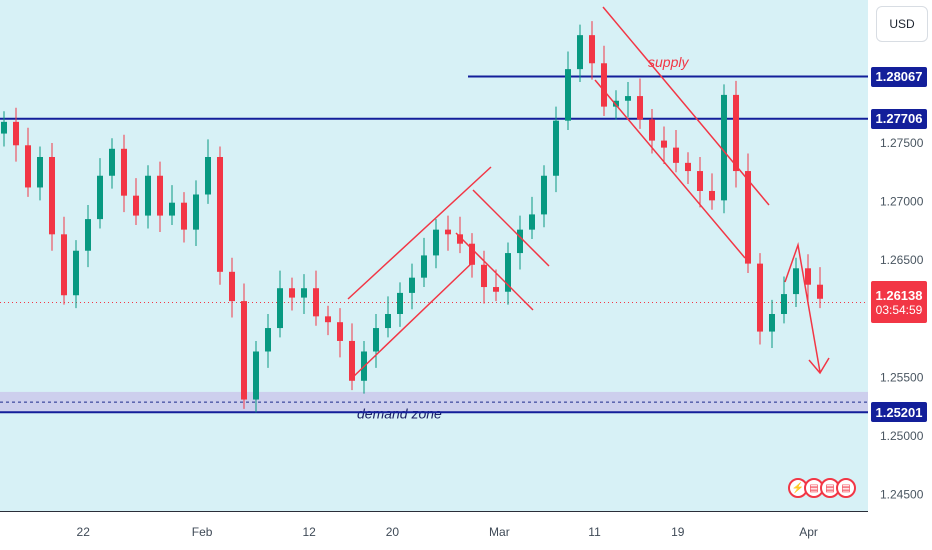 The image size is (932, 550). What do you see at coordinates (902, 143) in the screenshot?
I see `price-tick-label: 1.27500` at bounding box center [902, 143].